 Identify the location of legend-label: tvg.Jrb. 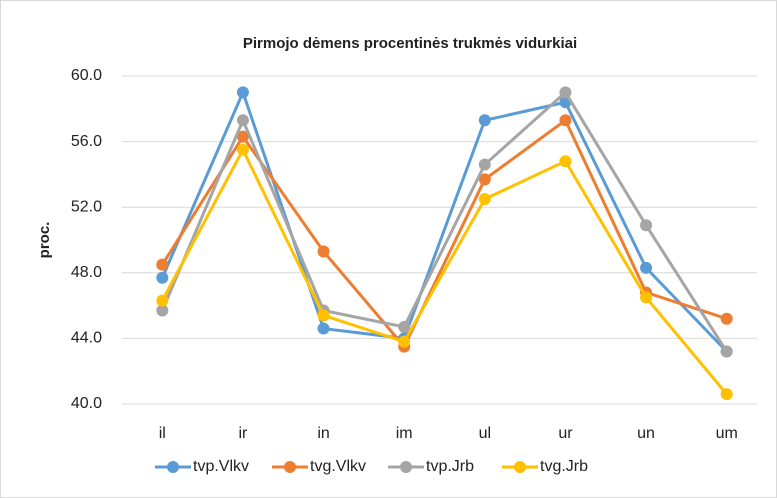
(564, 466).